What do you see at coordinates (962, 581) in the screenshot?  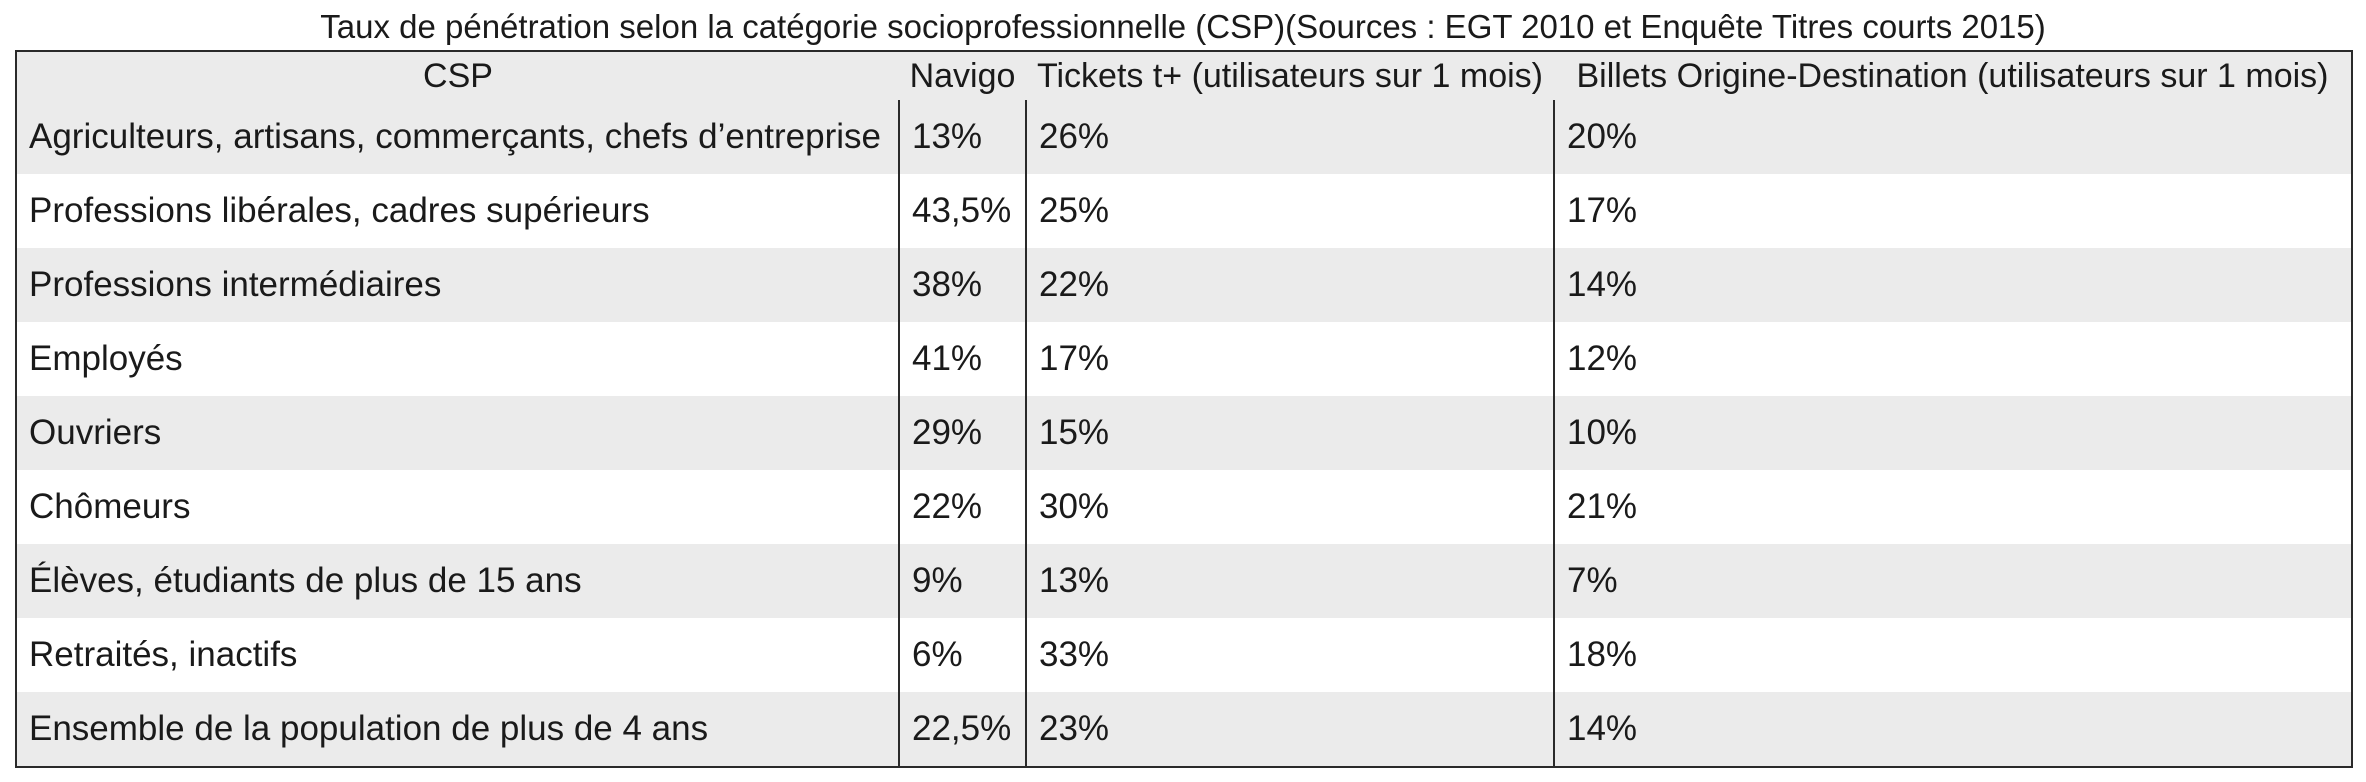 I see `navigo-cell: 9%` at bounding box center [962, 581].